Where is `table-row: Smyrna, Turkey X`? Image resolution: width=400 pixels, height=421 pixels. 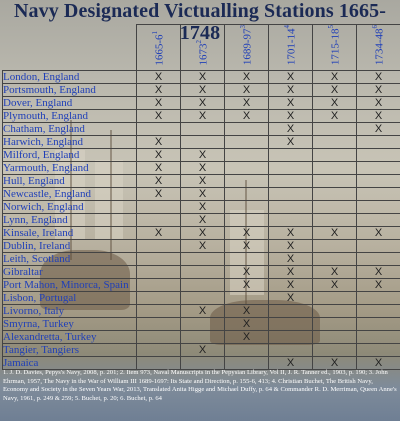 table-row: Smyrna, Turkey X is located at coordinates (201, 324).